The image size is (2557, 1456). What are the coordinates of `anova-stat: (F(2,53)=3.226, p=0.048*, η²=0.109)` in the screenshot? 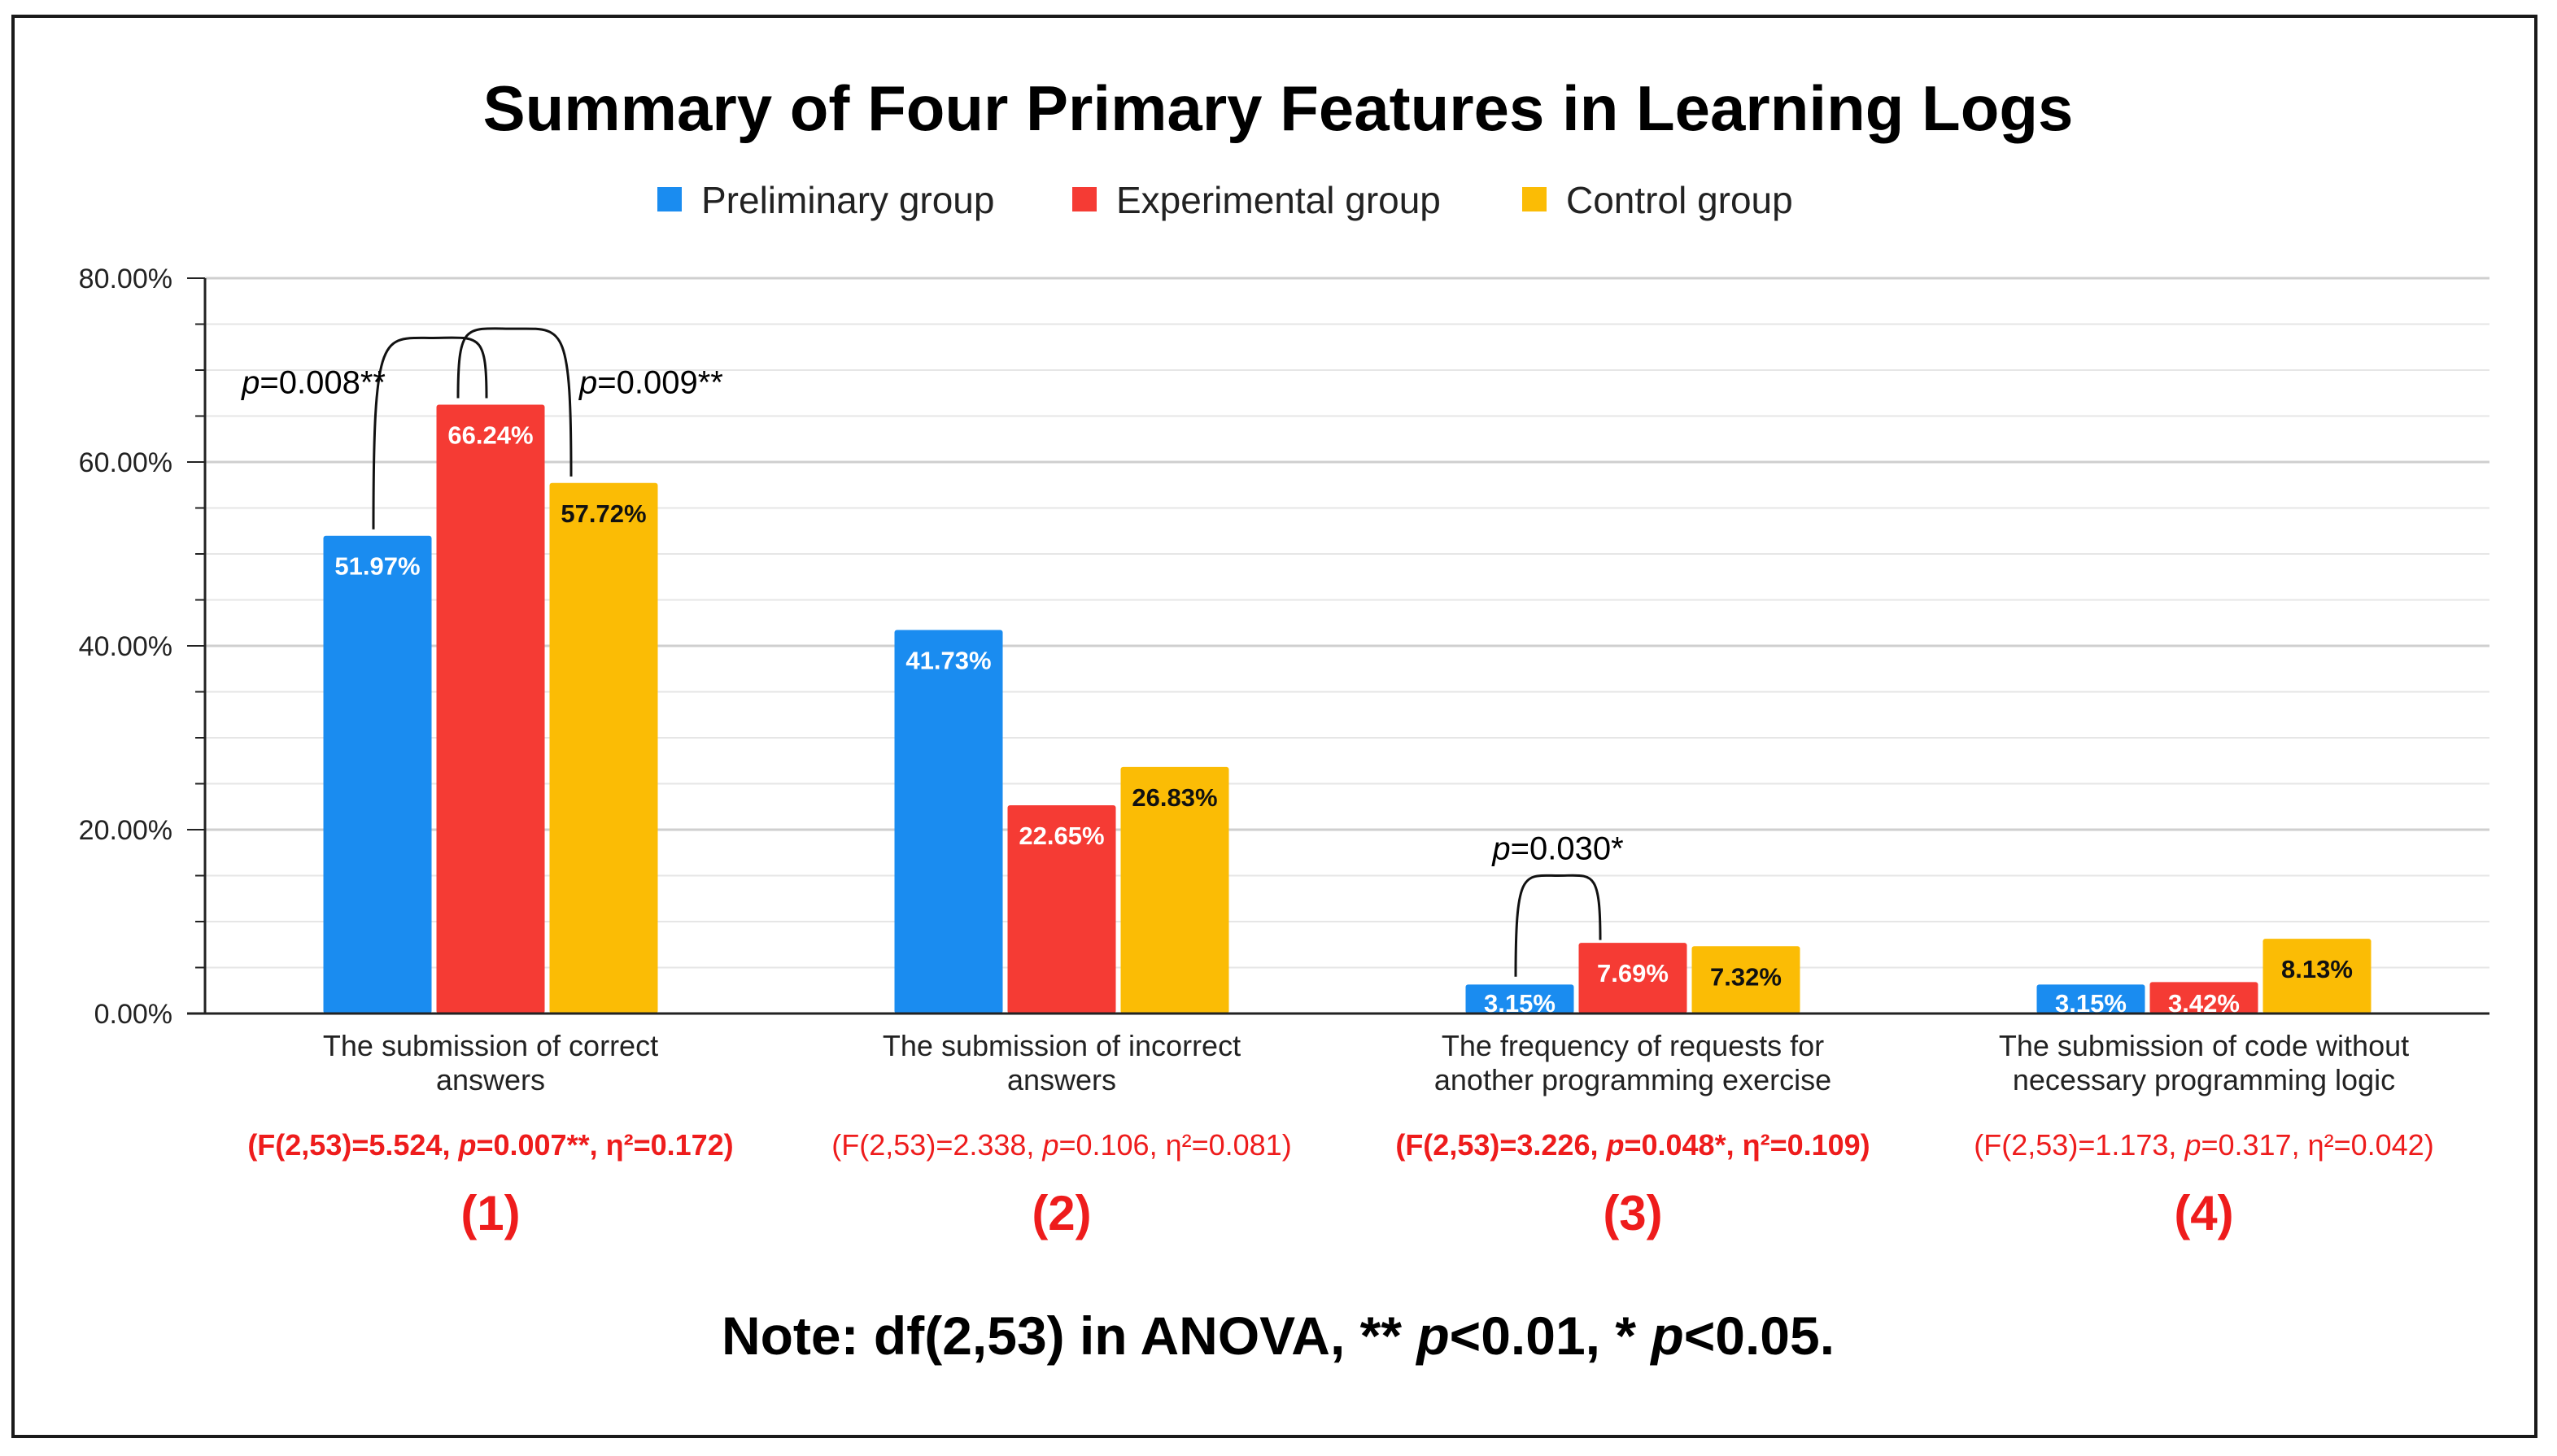 It's located at (1633, 1145).